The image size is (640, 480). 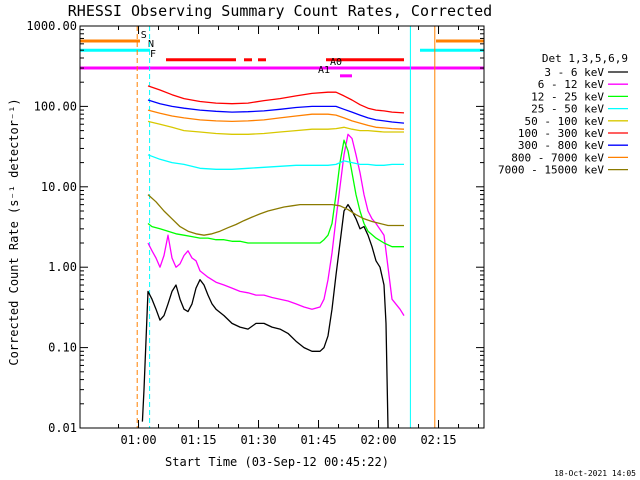 I want to click on y-tick-label: 1.00, so click(x=62, y=267).